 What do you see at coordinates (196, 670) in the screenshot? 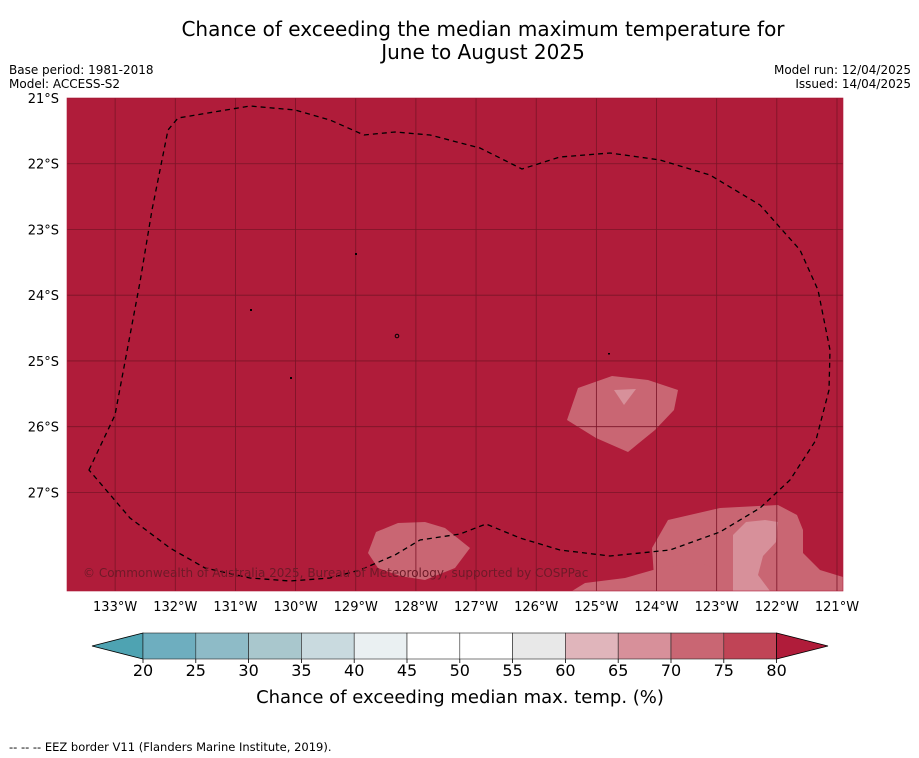
I see `colorbar-tick-label: 25` at bounding box center [196, 670].